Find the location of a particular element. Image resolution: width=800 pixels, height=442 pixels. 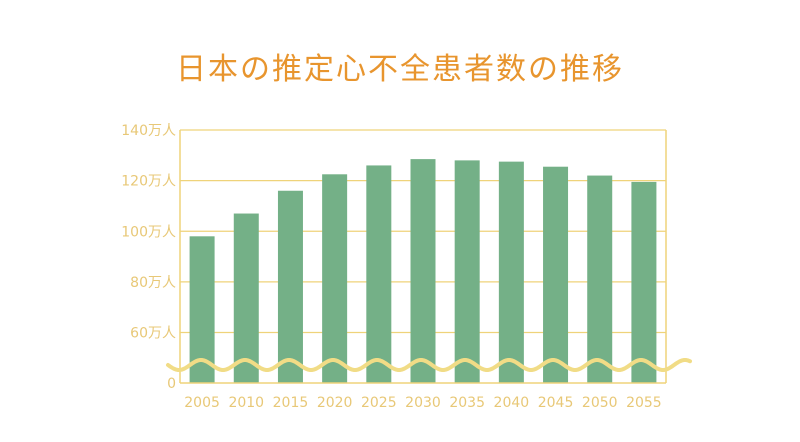

y-tick-label: 140万人 is located at coordinates (148, 131).